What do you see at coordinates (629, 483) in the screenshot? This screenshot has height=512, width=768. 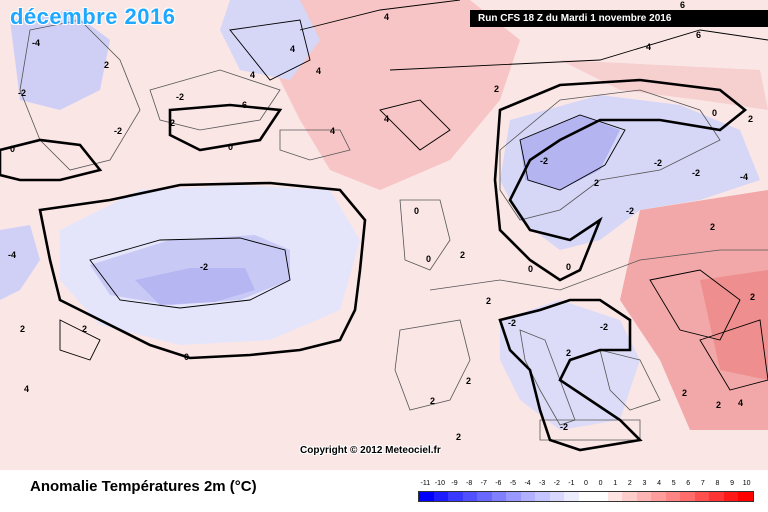 I see `color-scale-tick: 2` at bounding box center [629, 483].